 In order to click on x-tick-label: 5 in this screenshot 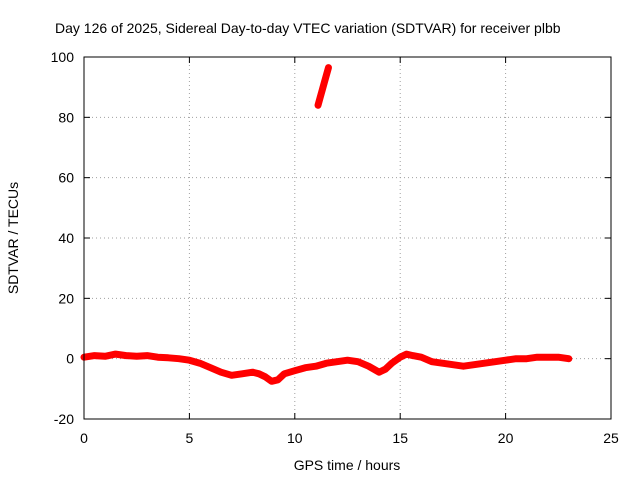, I will do `click(190, 438)`.